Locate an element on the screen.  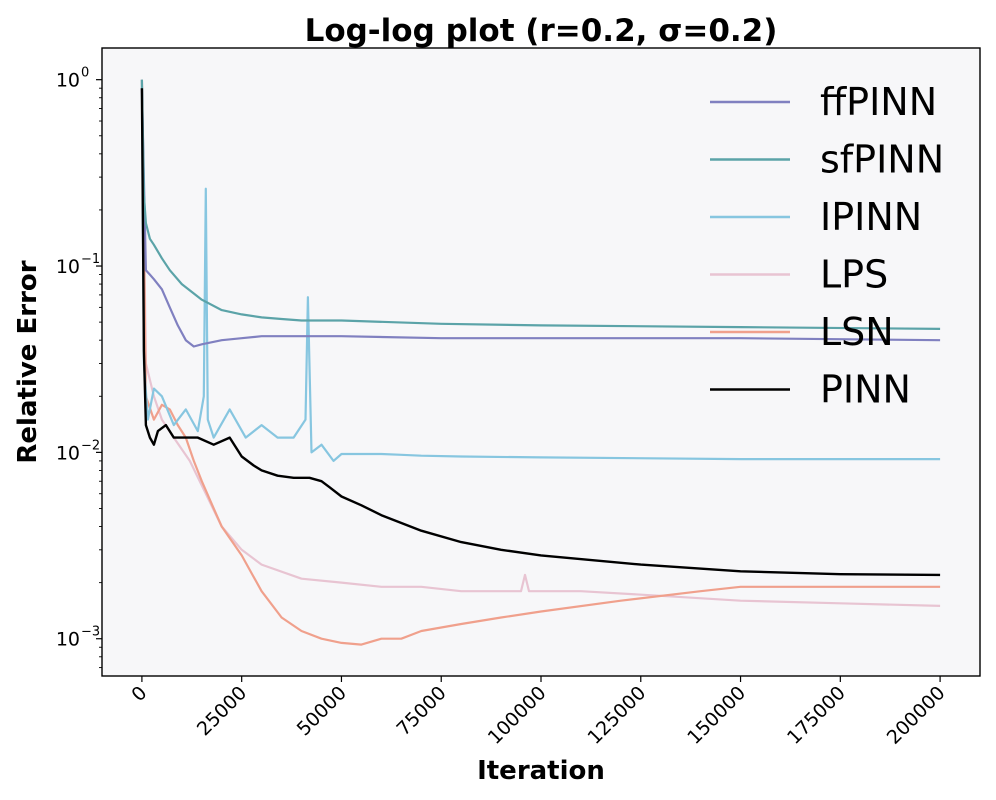
y-tick-exponent: −2 is located at coordinates (90, 445).